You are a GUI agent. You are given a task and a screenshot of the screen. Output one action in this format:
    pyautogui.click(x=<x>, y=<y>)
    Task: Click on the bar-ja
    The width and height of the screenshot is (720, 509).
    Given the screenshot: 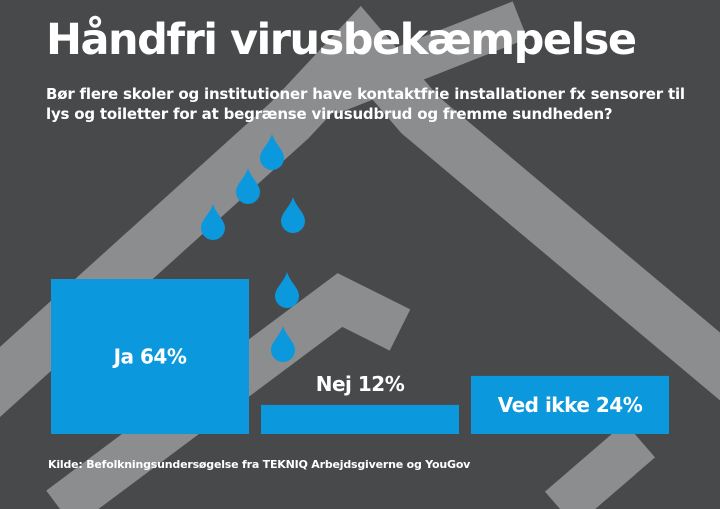 What is the action you would take?
    pyautogui.click(x=150, y=356)
    